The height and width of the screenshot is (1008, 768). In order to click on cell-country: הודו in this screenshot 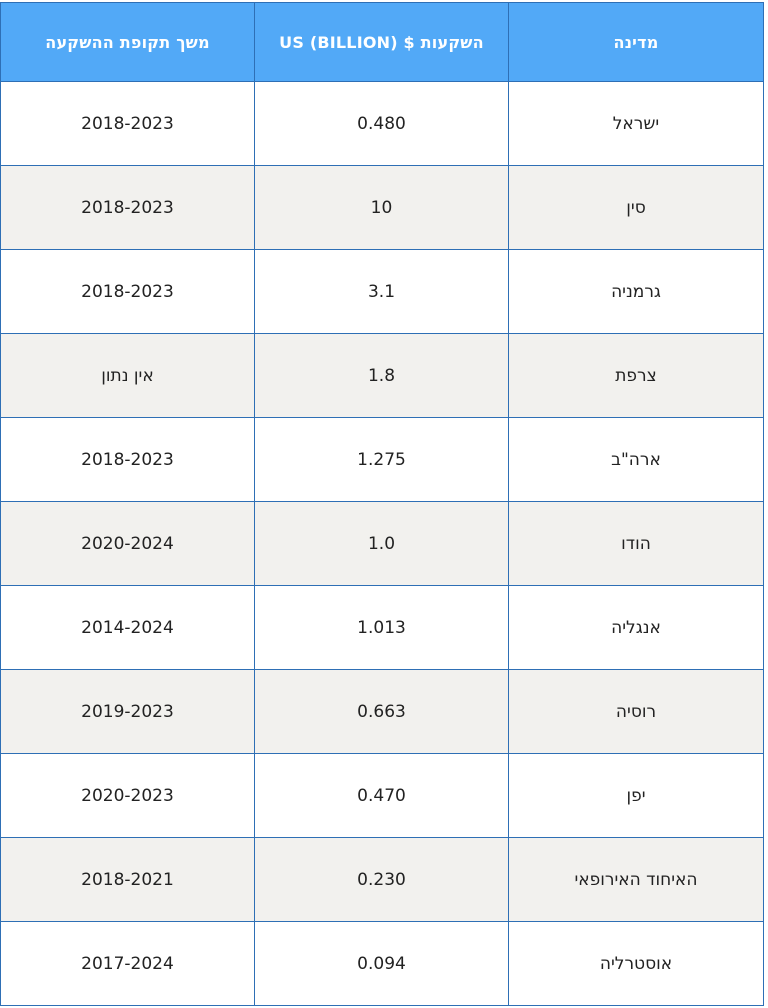, I will do `click(636, 543)`.